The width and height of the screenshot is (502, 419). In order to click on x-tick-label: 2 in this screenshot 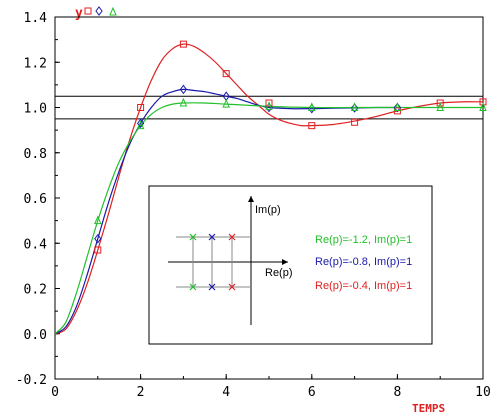, I will do `click(141, 392)`.